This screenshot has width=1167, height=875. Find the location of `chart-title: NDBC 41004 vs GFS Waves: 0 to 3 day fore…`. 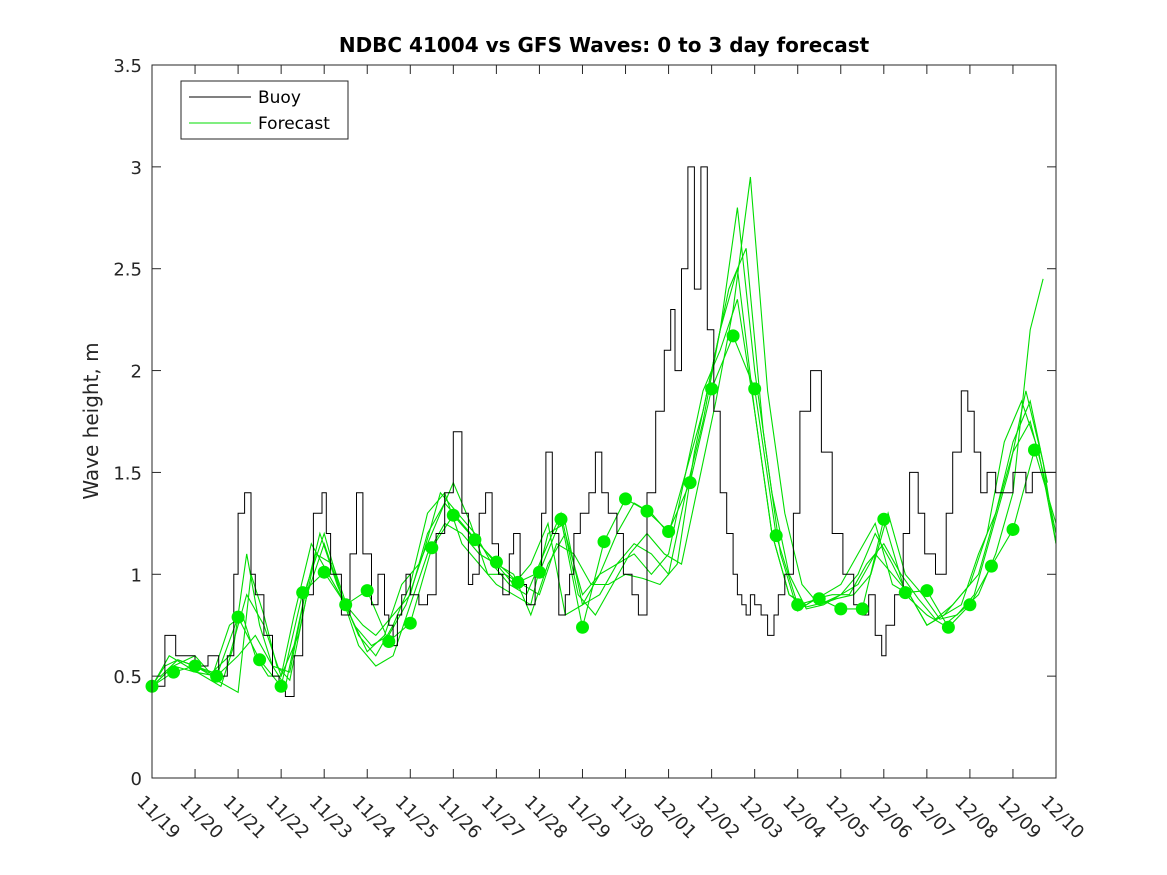

chart-title: NDBC 41004 vs GFS Waves: 0 to 3 day fore… is located at coordinates (604, 45).